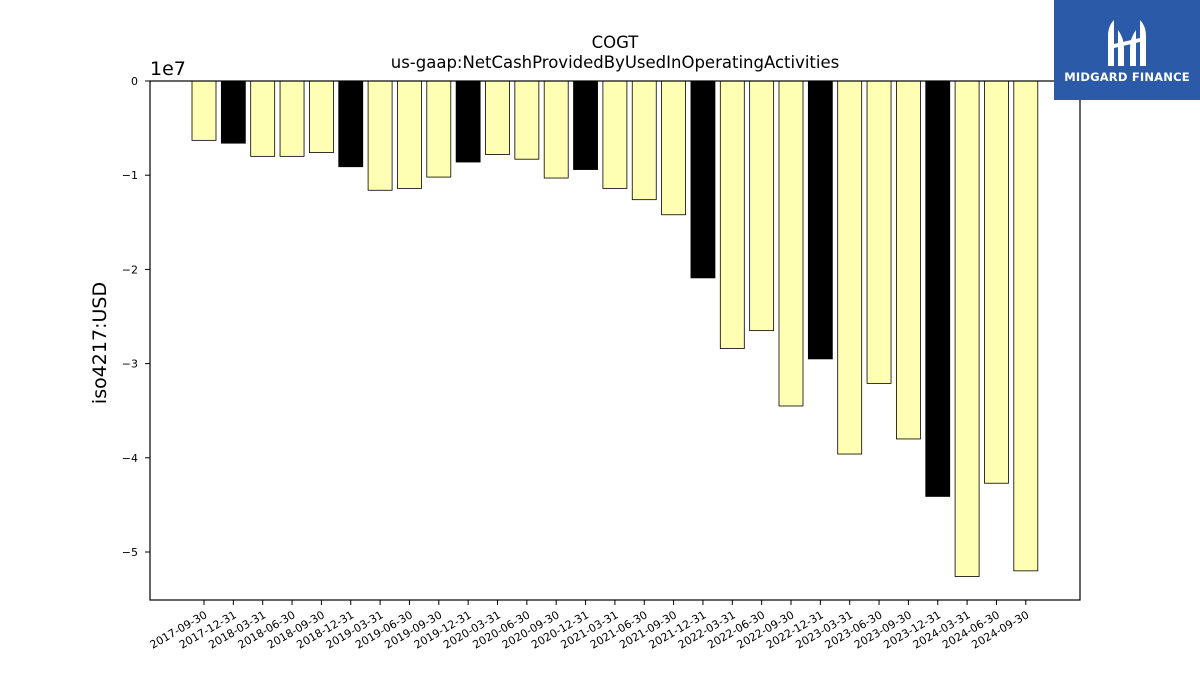 This screenshot has height=675, width=1200. Describe the element at coordinates (136, 317) in the screenshot. I see `y-ticks-group: 0 −1 −2 −3 −4 −5` at that location.